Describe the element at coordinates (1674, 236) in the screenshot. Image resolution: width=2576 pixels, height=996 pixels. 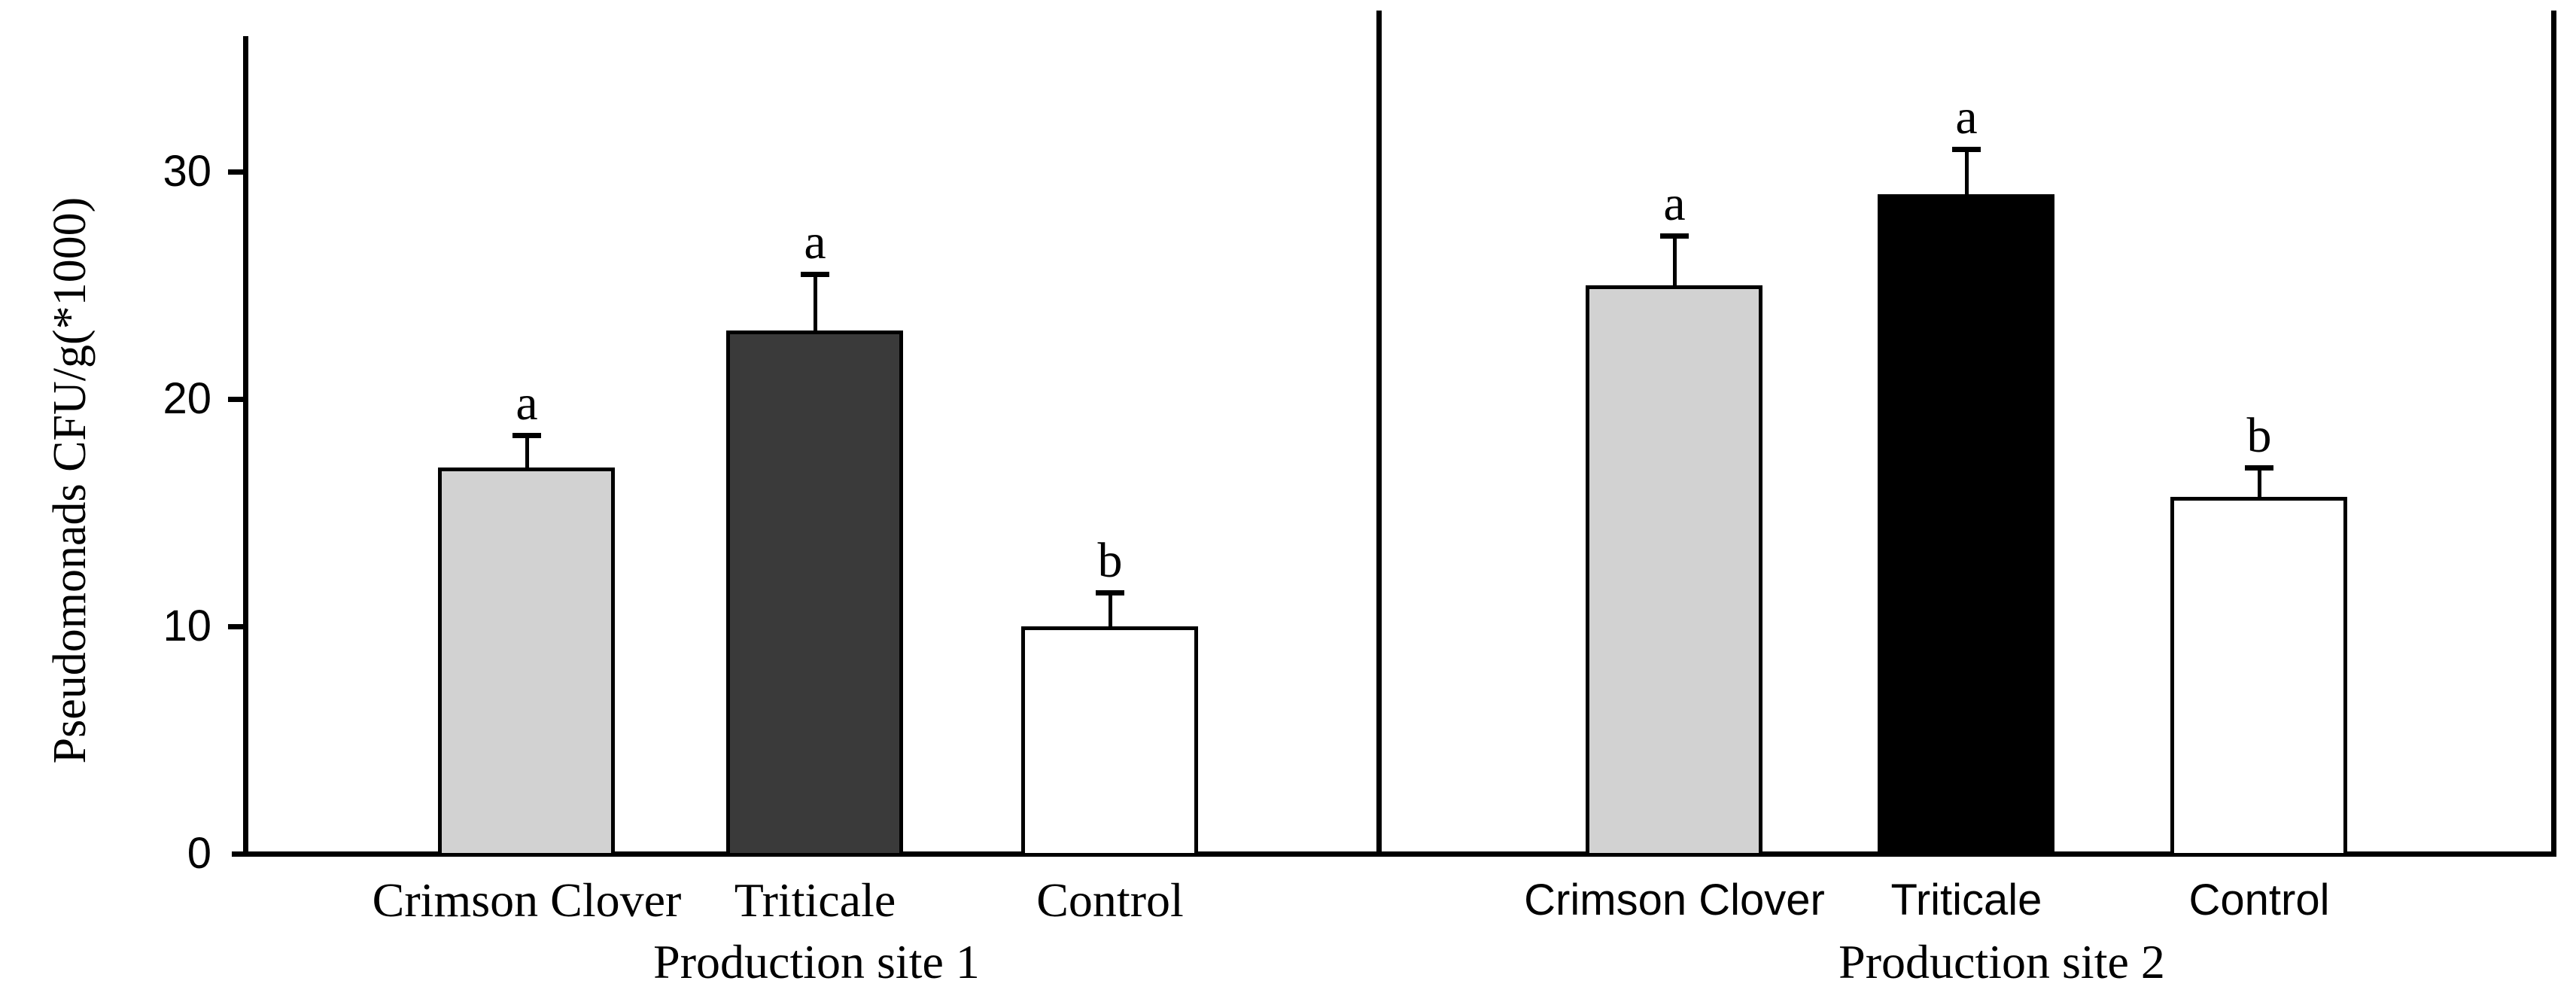
I see `error-bar-cap-site2-crimson-clover` at that location.